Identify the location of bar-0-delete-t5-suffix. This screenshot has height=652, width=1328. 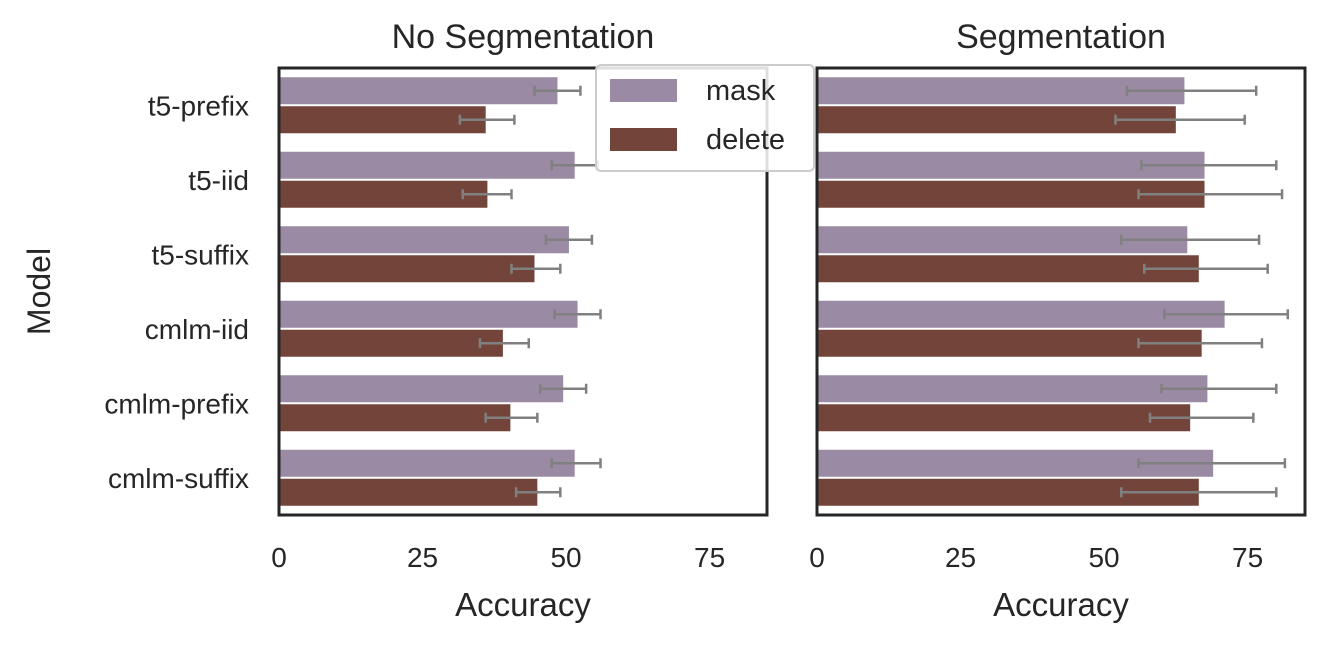
(407, 269).